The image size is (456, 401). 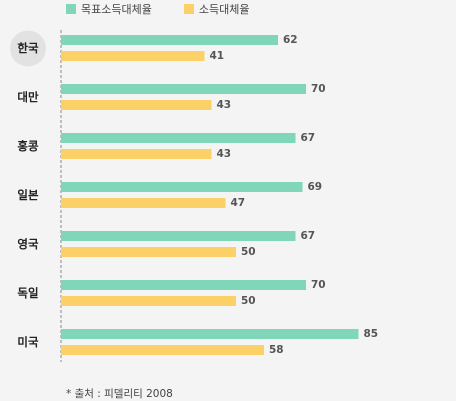 I want to click on bar-value-label: 58, so click(x=276, y=350).